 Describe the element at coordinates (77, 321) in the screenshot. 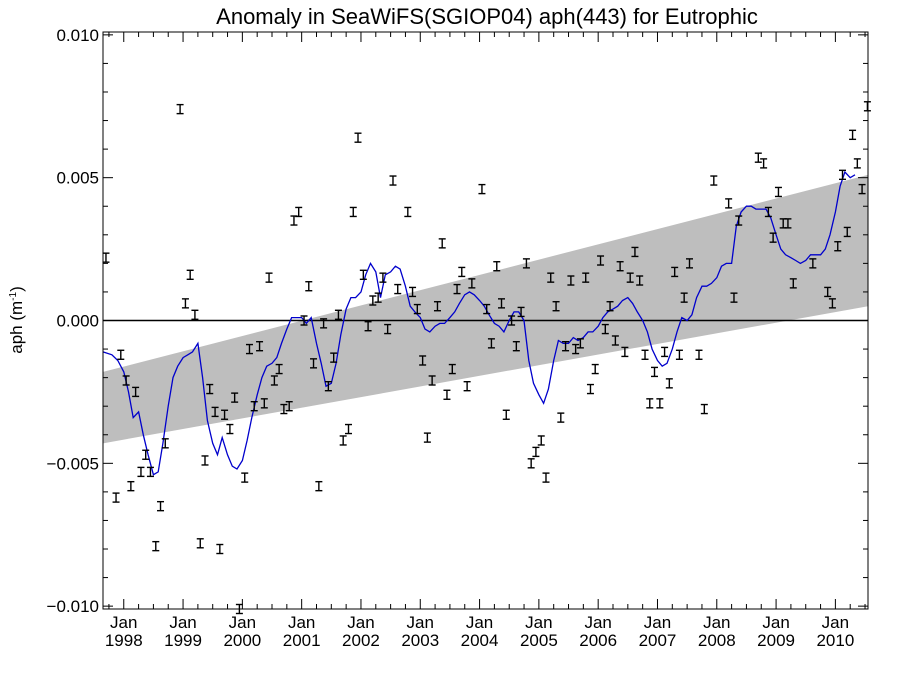

I see `y-tick-label: 0.000` at that location.